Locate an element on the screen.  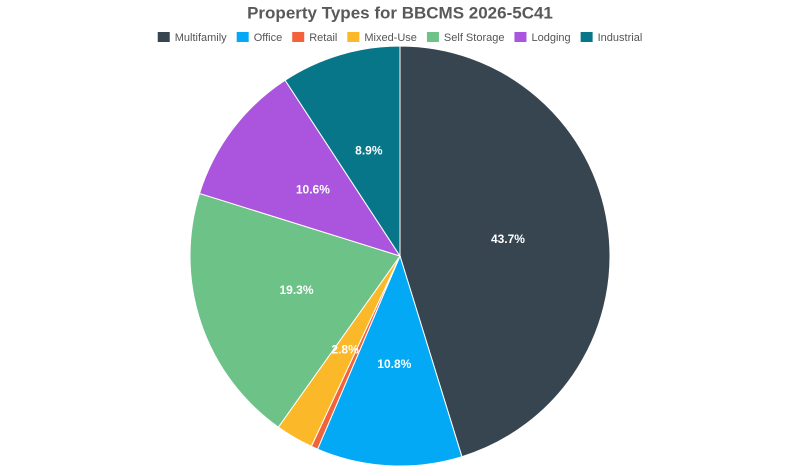
legend-item: Mixed-Use is located at coordinates (382, 38).